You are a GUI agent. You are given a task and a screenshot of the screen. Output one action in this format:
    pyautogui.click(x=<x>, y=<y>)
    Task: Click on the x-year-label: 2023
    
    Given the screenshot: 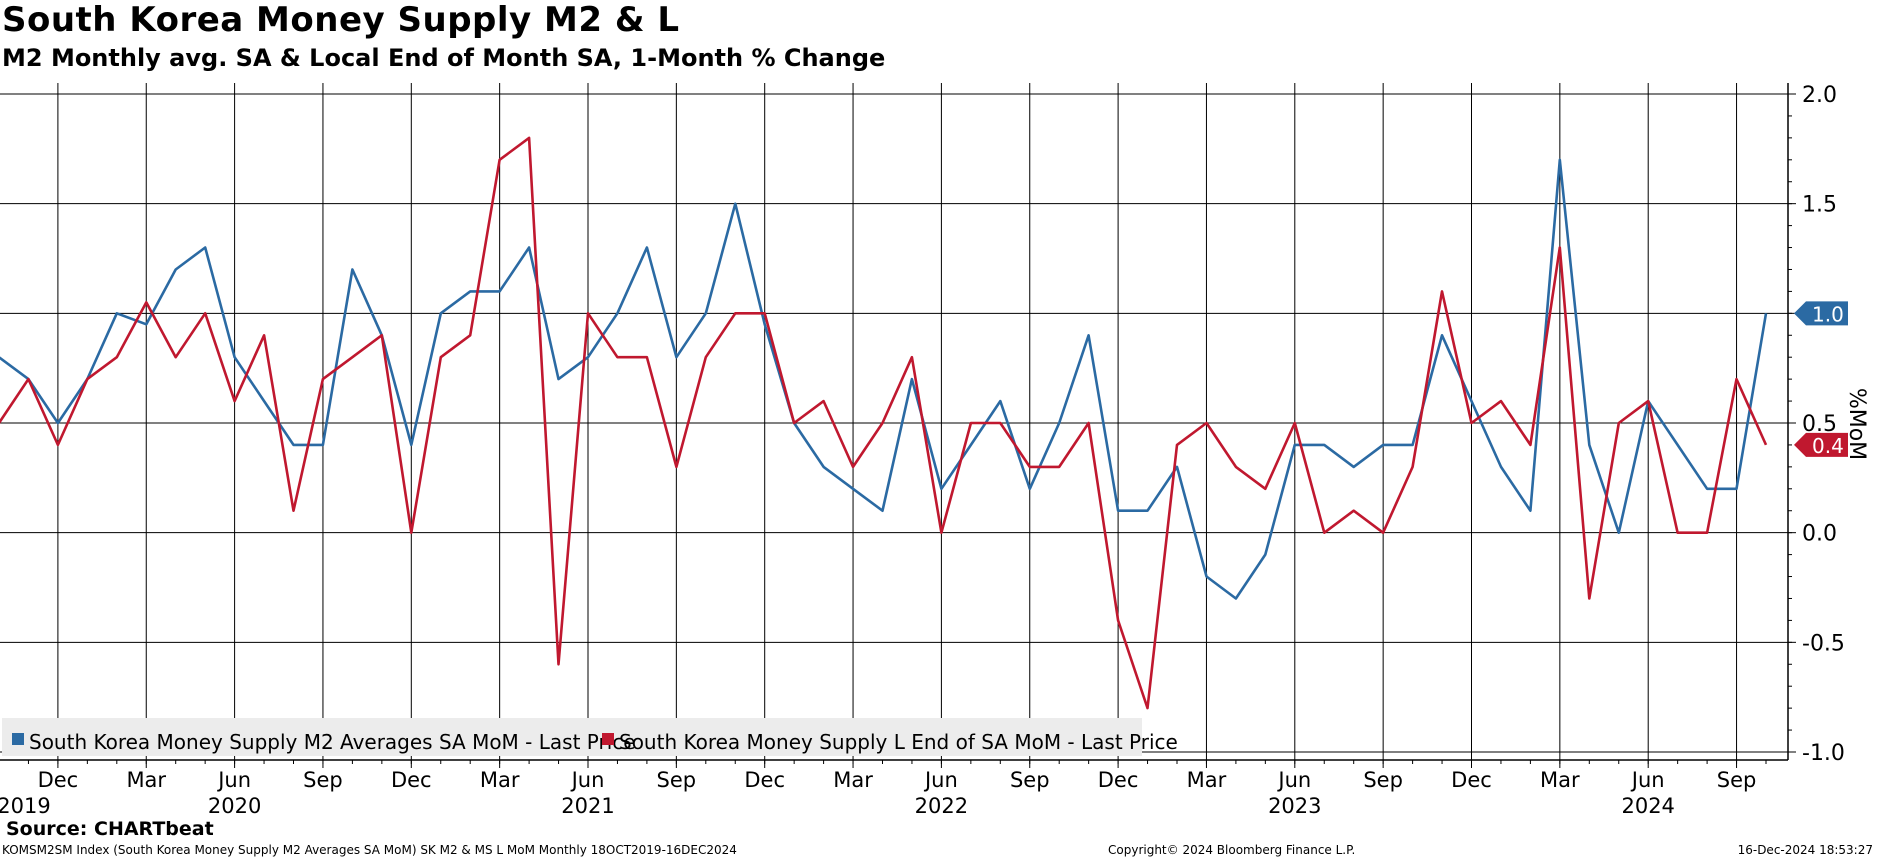 What is the action you would take?
    pyautogui.click(x=1294, y=806)
    